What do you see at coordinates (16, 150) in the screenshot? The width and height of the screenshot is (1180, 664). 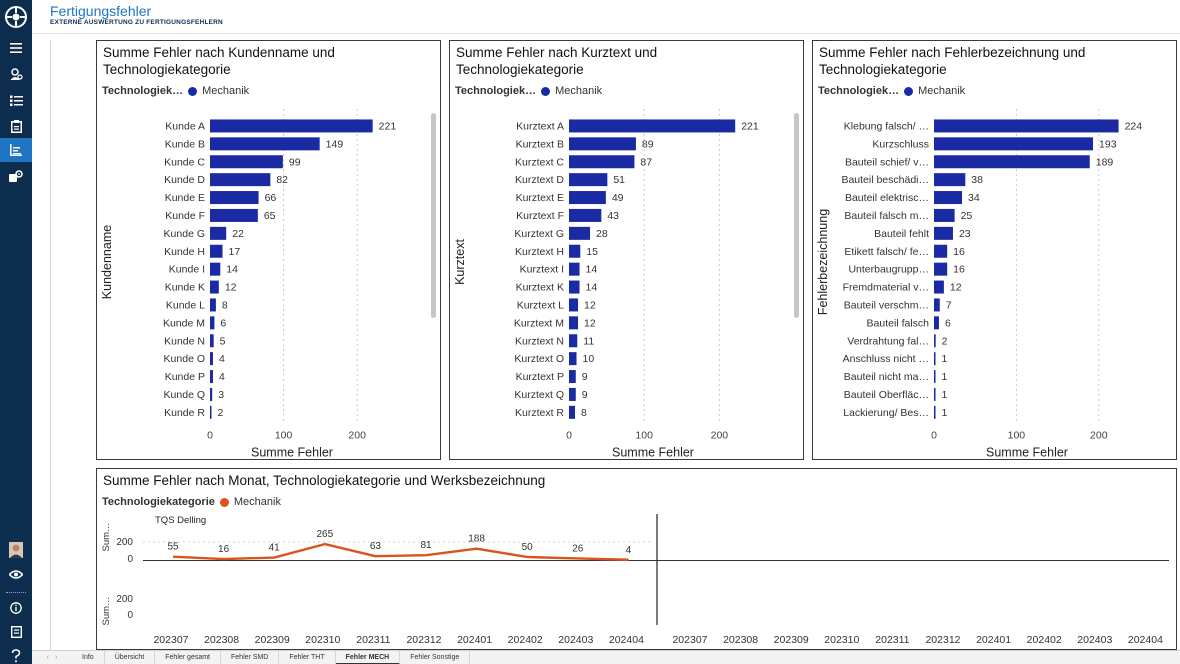 I see `report-chart-icon` at bounding box center [16, 150].